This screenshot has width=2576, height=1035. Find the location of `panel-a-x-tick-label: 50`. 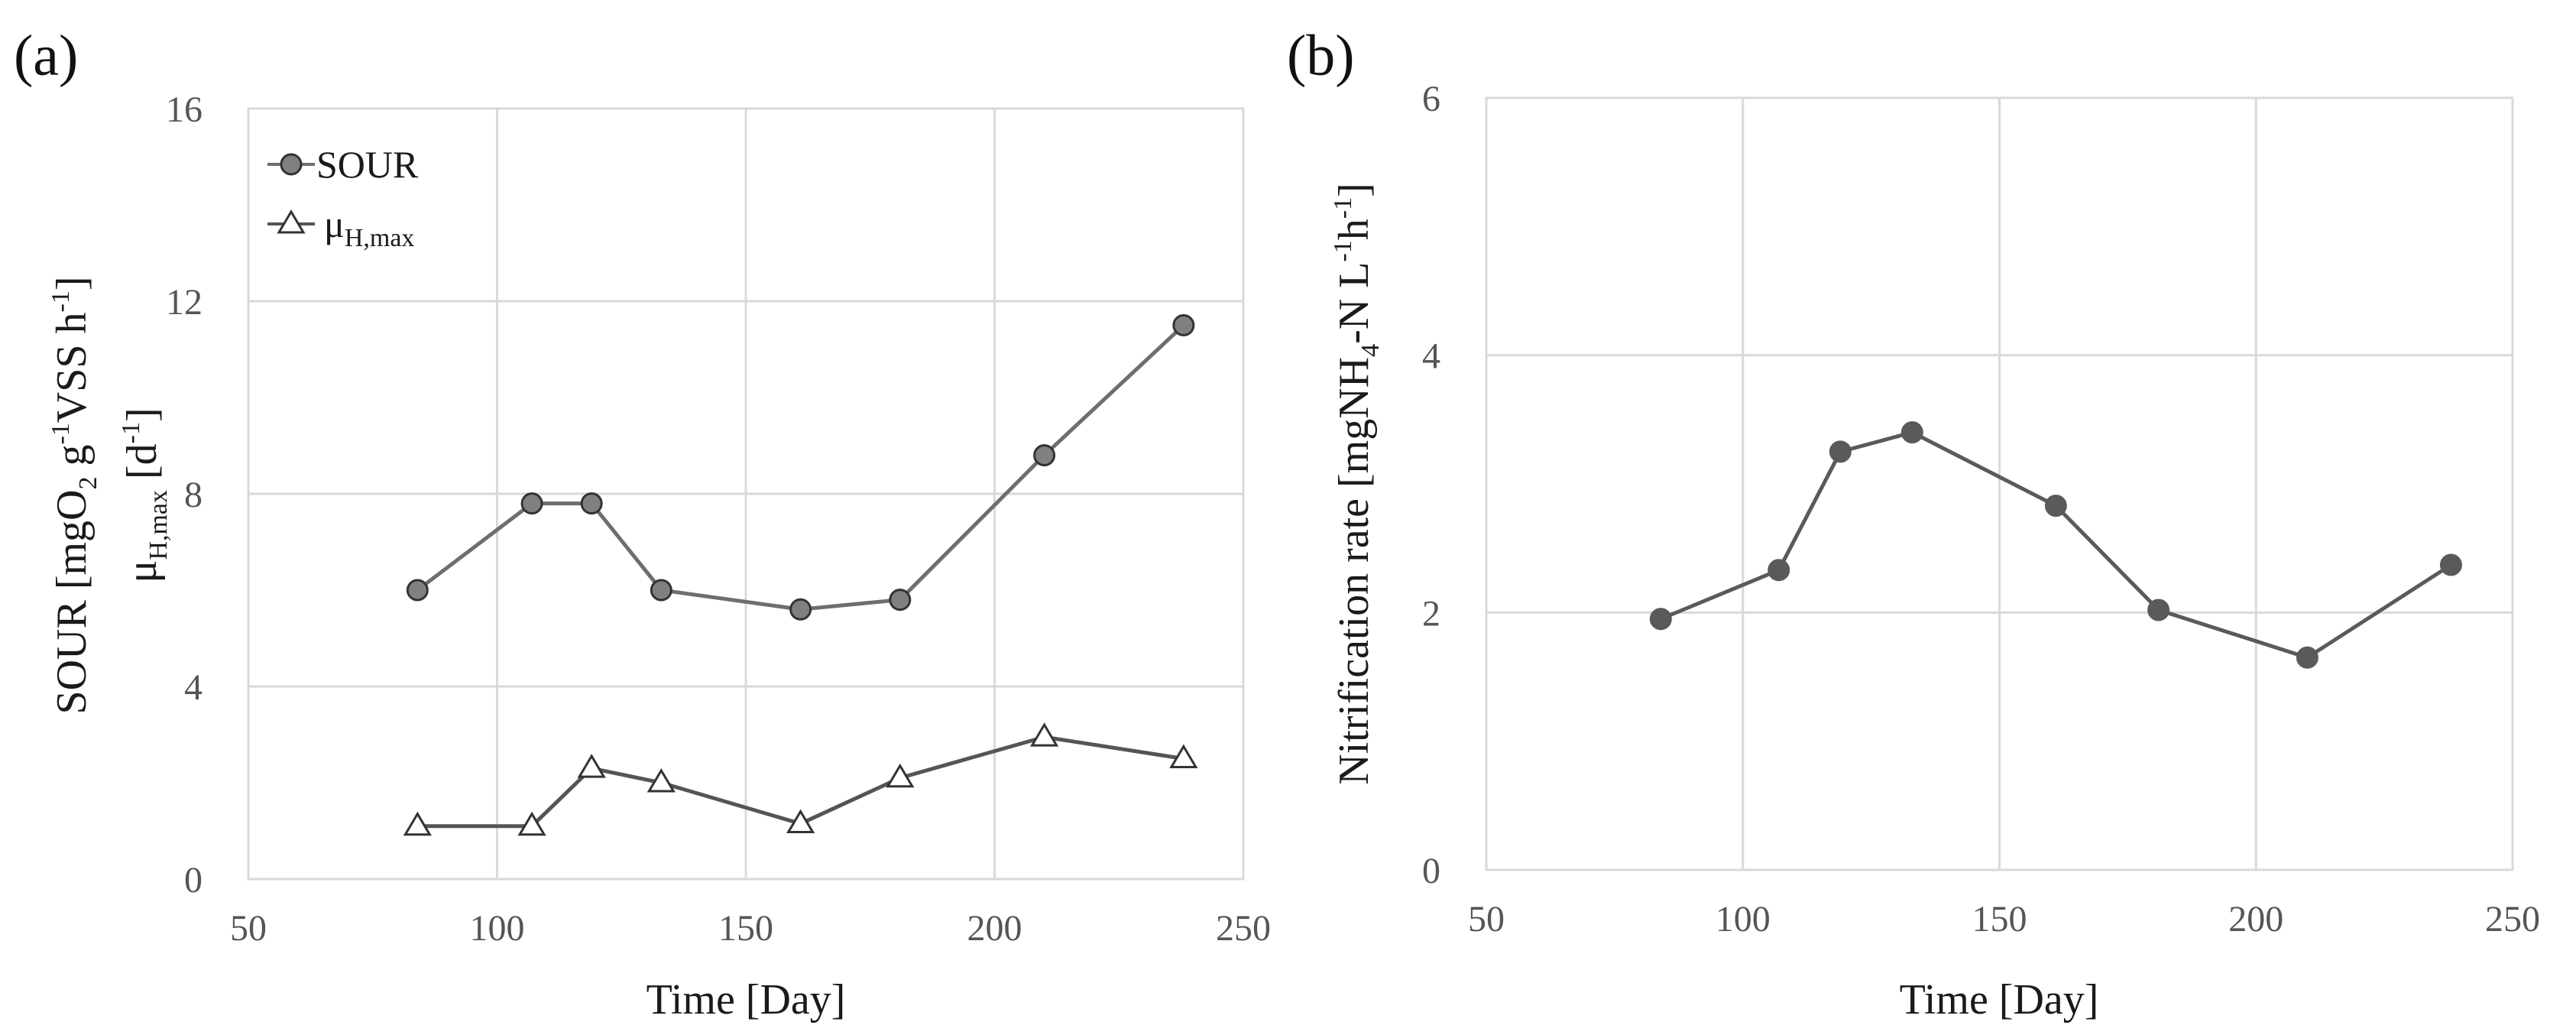

panel-a-x-tick-label: 50 is located at coordinates (249, 928).